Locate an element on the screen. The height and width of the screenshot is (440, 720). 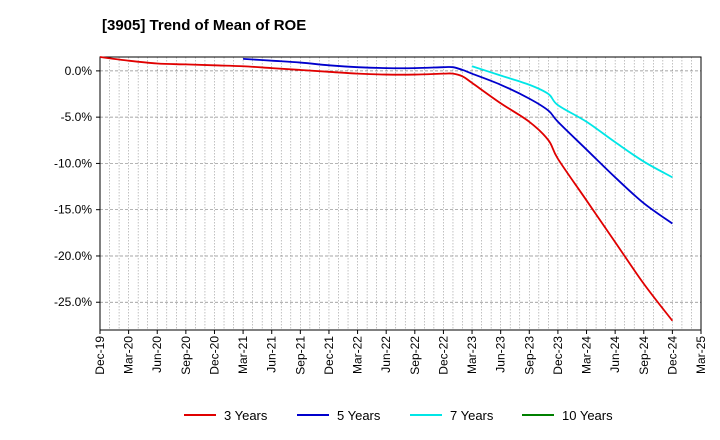
x-tick-label: Mar-25 is located at coordinates (701, 355).